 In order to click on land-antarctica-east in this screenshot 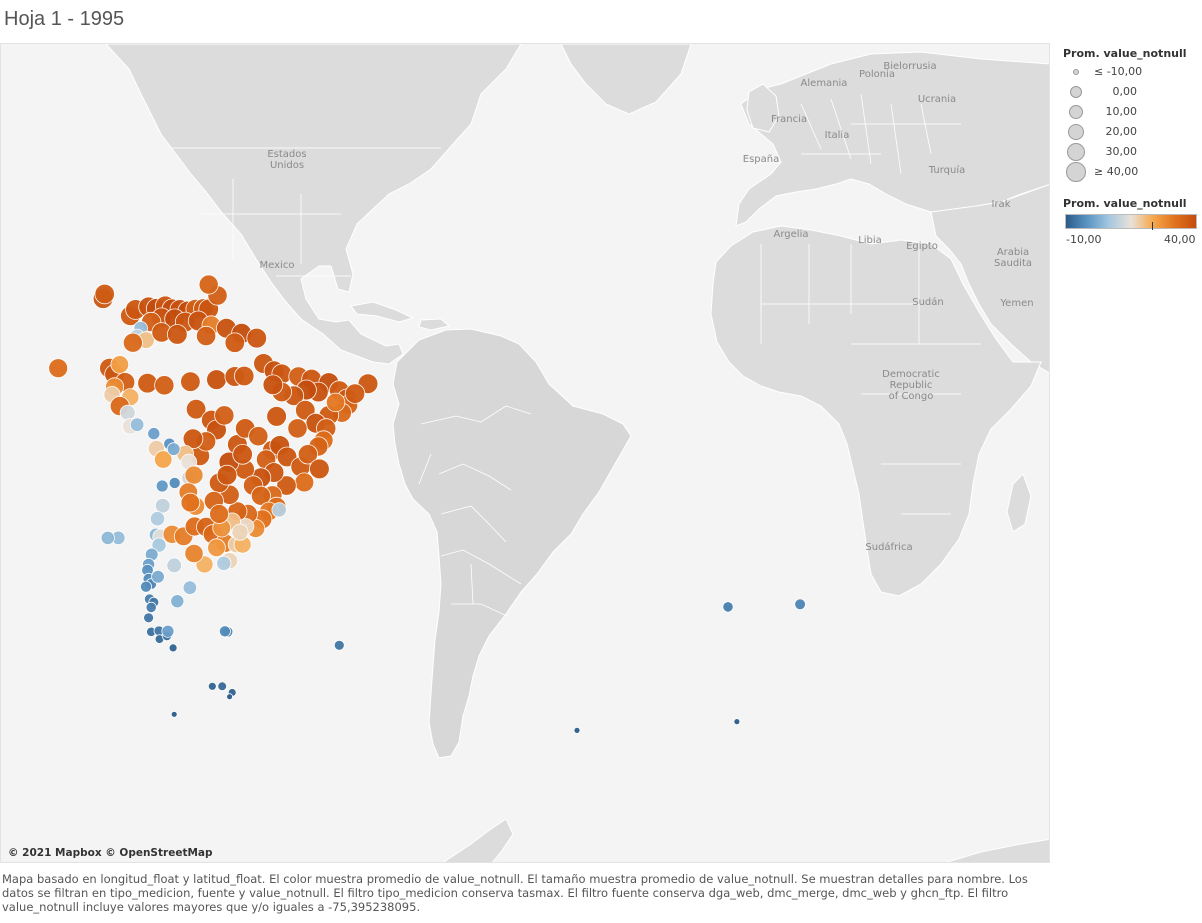, I will do `click(997, 850)`.